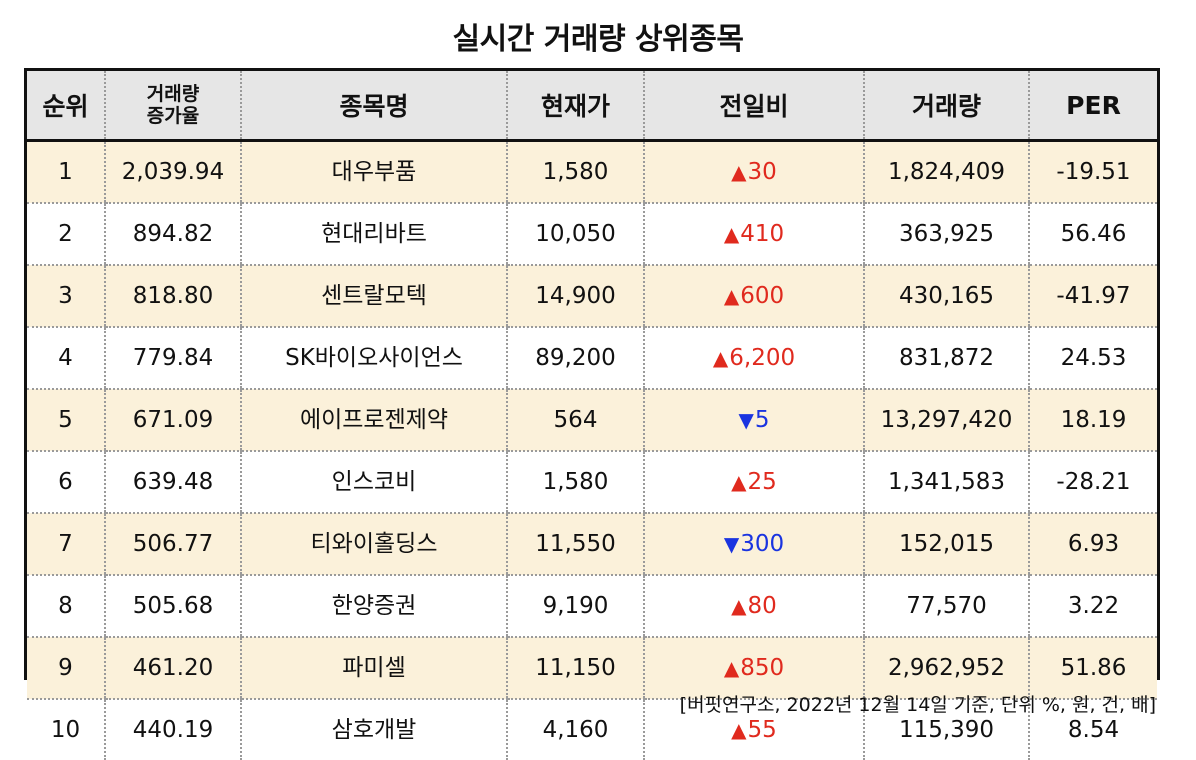 The width and height of the screenshot is (1196, 760). Describe the element at coordinates (373, 234) in the screenshot. I see `stock-name-cell: 현대리바트` at that location.